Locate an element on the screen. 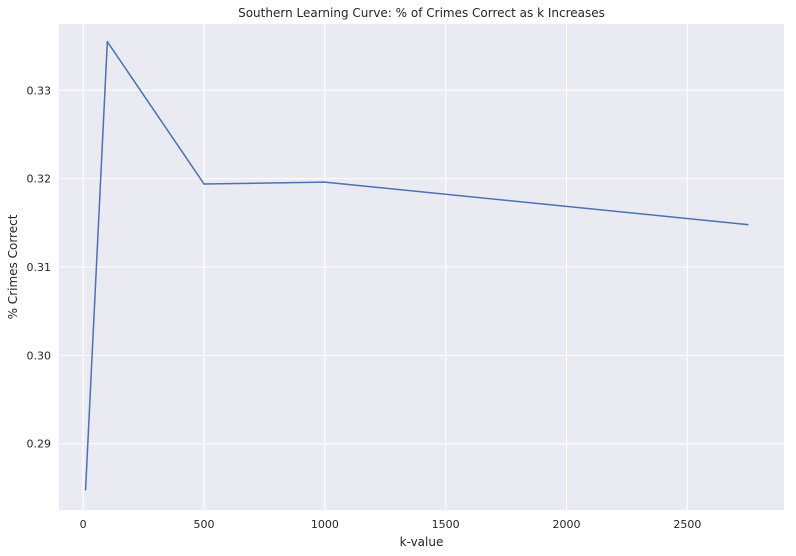 Image resolution: width=796 pixels, height=556 pixels. x-tick-label: 1000 is located at coordinates (325, 524).